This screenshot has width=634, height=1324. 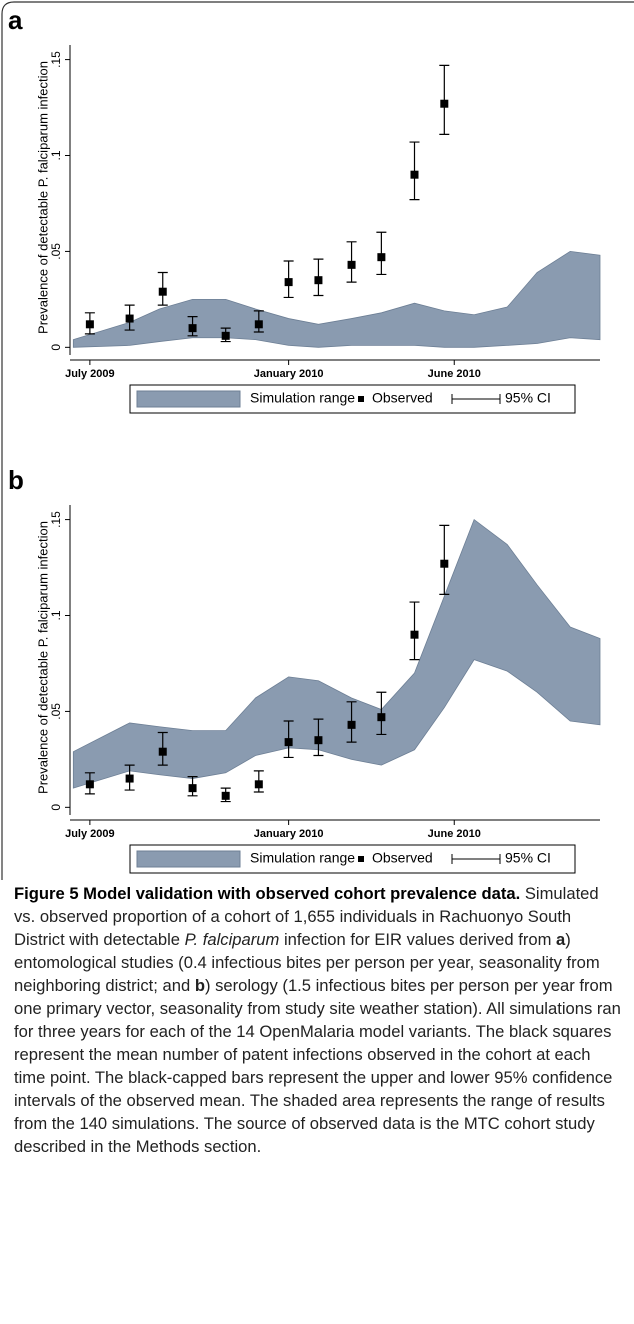 What do you see at coordinates (232, 939) in the screenshot?
I see `caption-text: P. falciparum` at bounding box center [232, 939].